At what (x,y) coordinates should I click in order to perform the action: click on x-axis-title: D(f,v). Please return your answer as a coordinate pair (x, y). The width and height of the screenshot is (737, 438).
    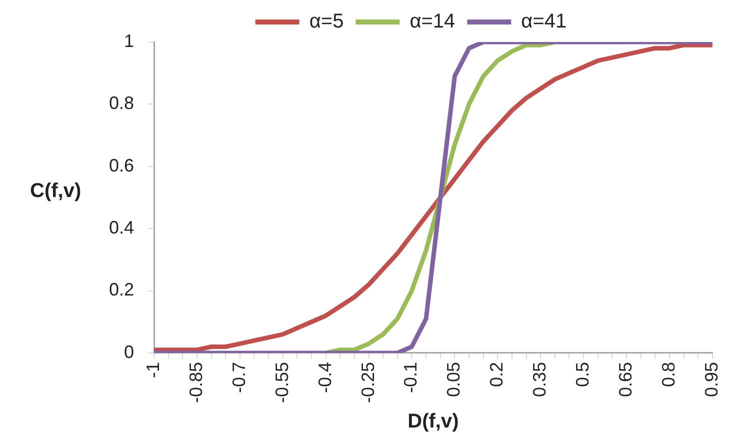
    Looking at the image, I should click on (433, 421).